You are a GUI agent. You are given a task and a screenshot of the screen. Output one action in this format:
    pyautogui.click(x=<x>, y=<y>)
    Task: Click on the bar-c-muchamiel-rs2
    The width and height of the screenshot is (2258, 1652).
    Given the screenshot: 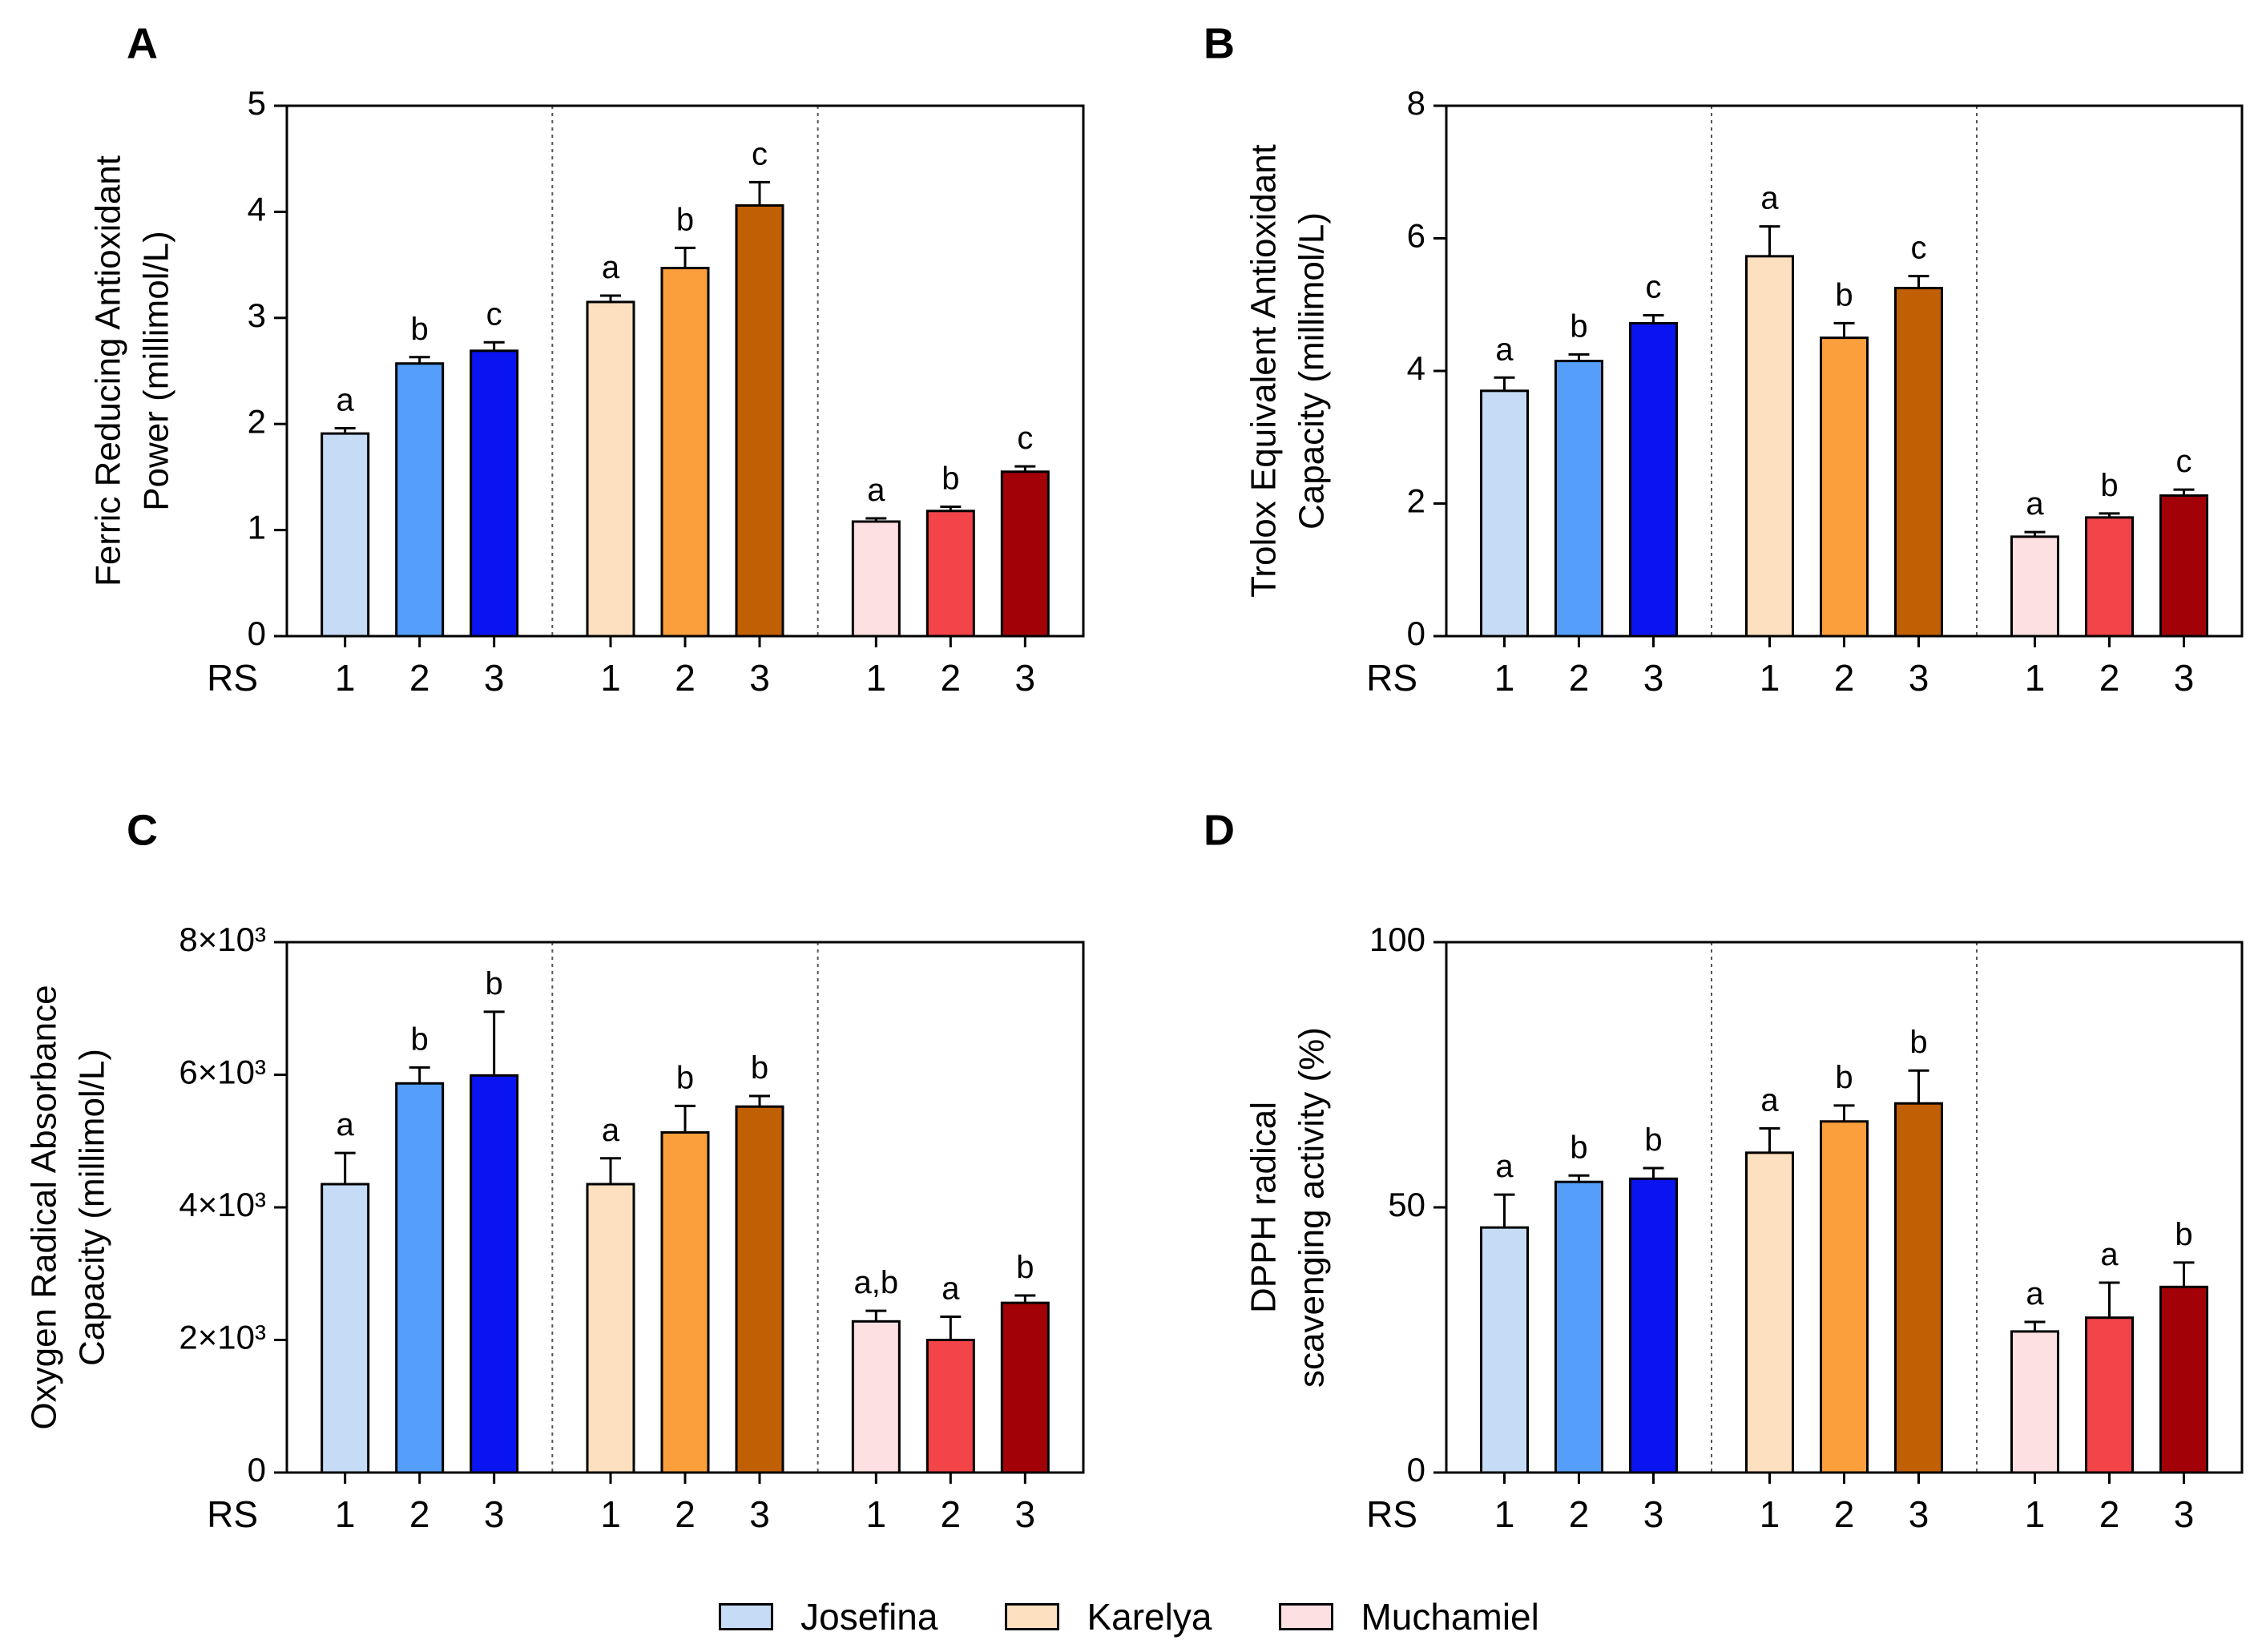 What is the action you would take?
    pyautogui.click(x=950, y=1406)
    